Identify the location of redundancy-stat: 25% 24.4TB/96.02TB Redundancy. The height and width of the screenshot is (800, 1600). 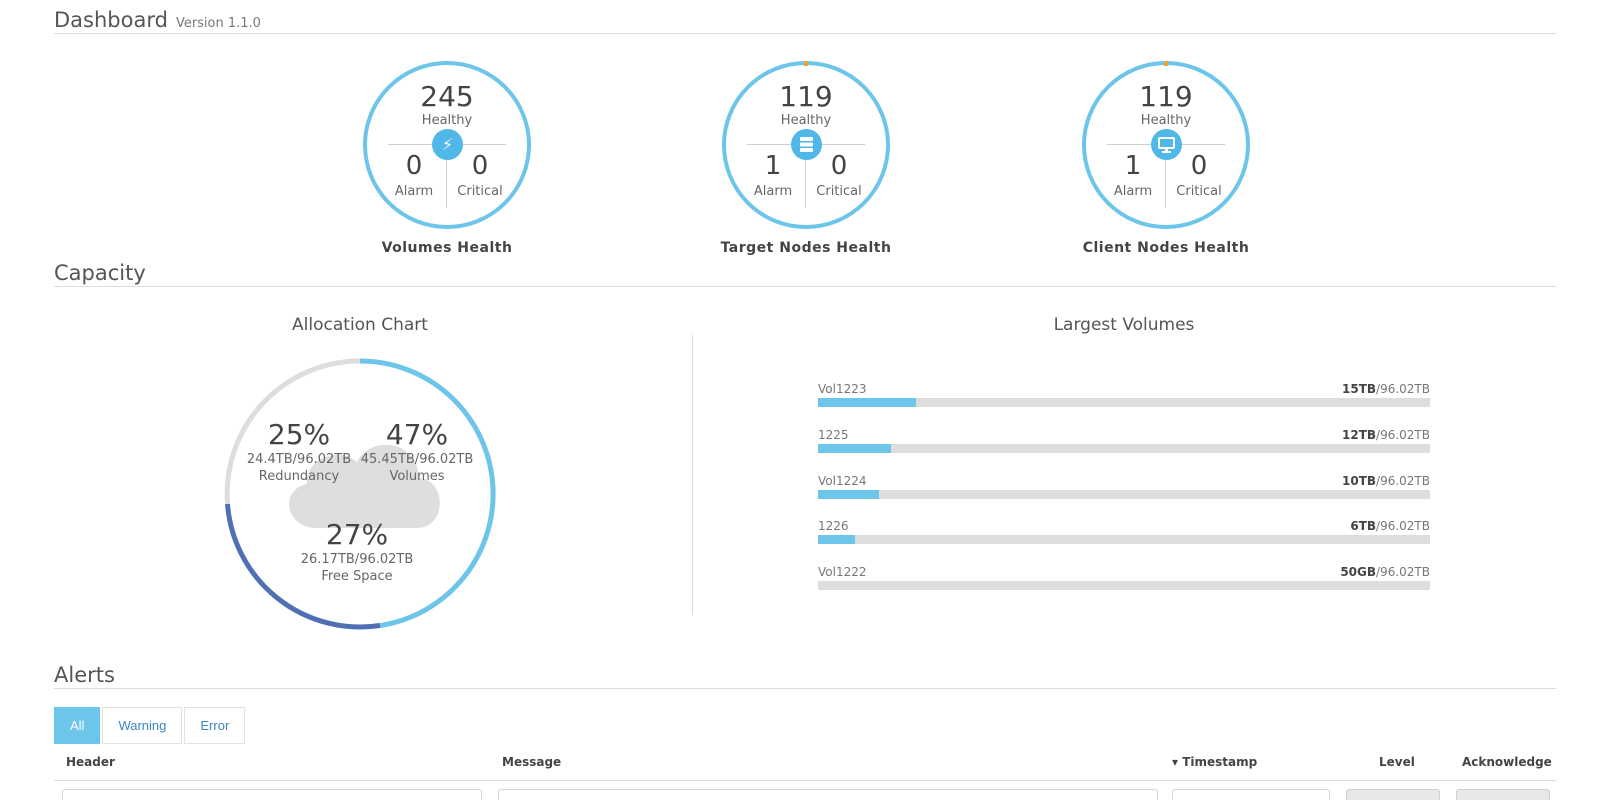
(299, 451).